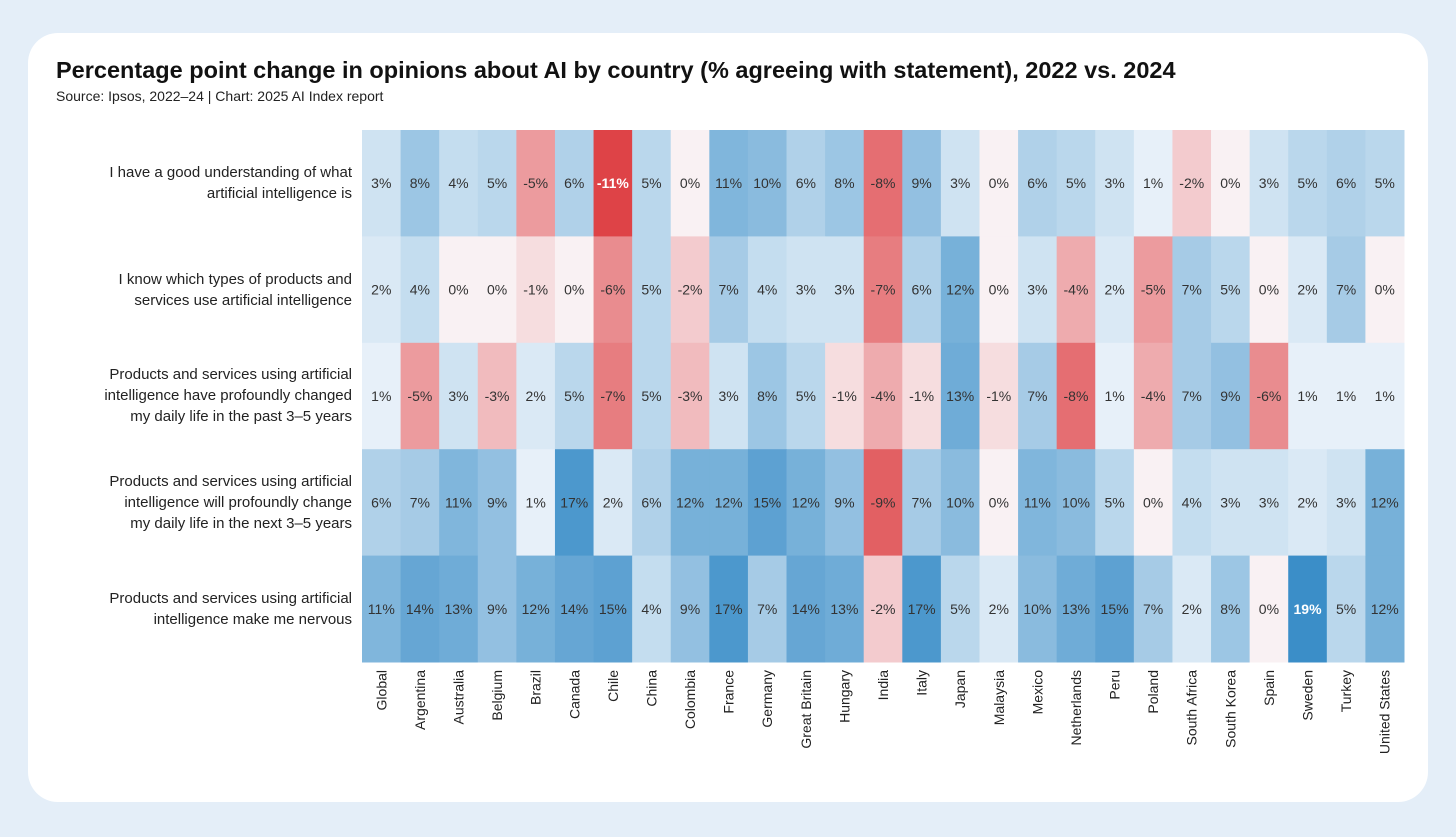 This screenshot has width=1456, height=837. Describe the element at coordinates (729, 692) in the screenshot. I see `x-tick-label: France` at that location.